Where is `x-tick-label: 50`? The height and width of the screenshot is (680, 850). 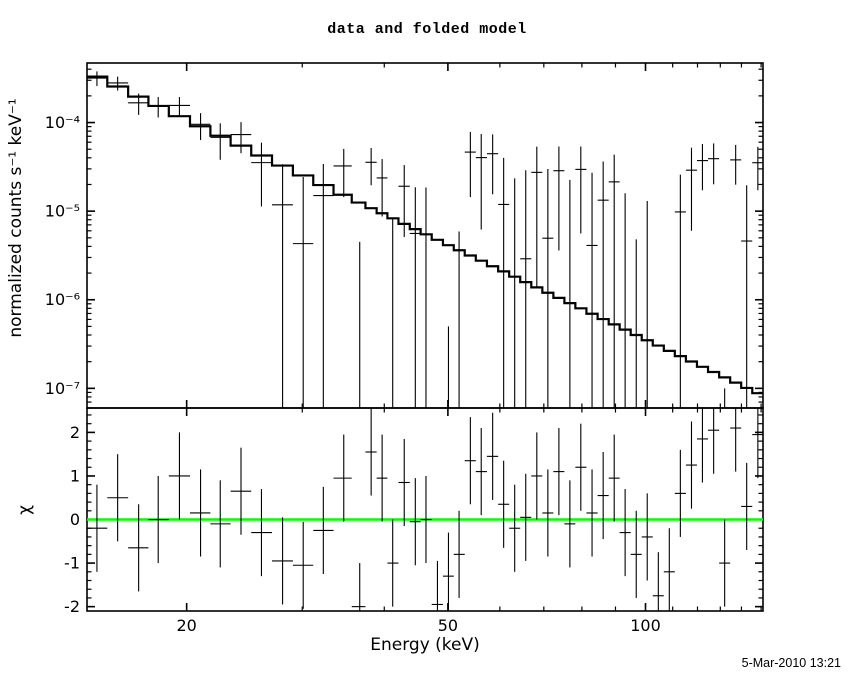
x-tick-label: 50 is located at coordinates (448, 625).